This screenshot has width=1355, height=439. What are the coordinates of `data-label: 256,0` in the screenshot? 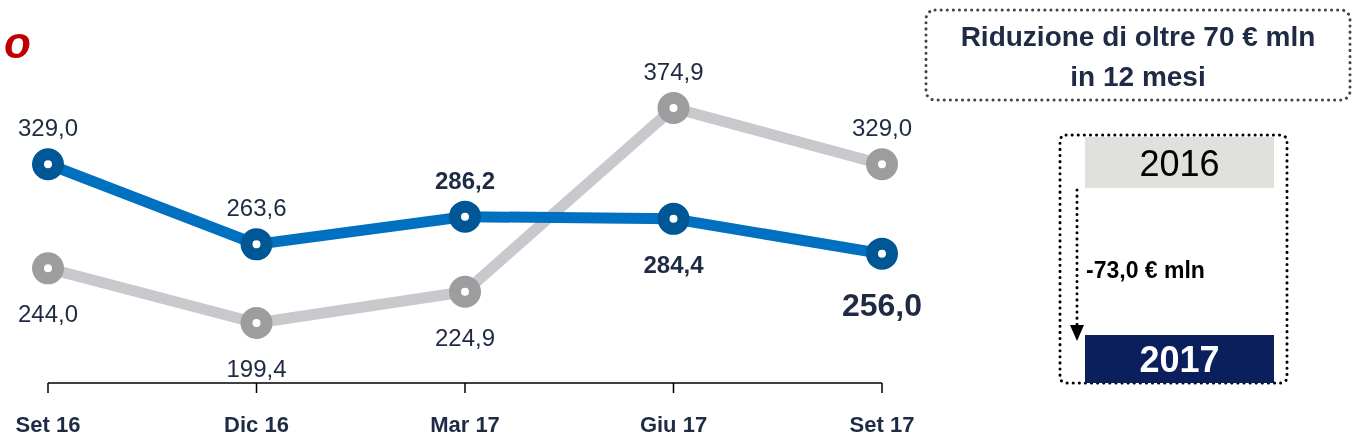 It's located at (882, 304).